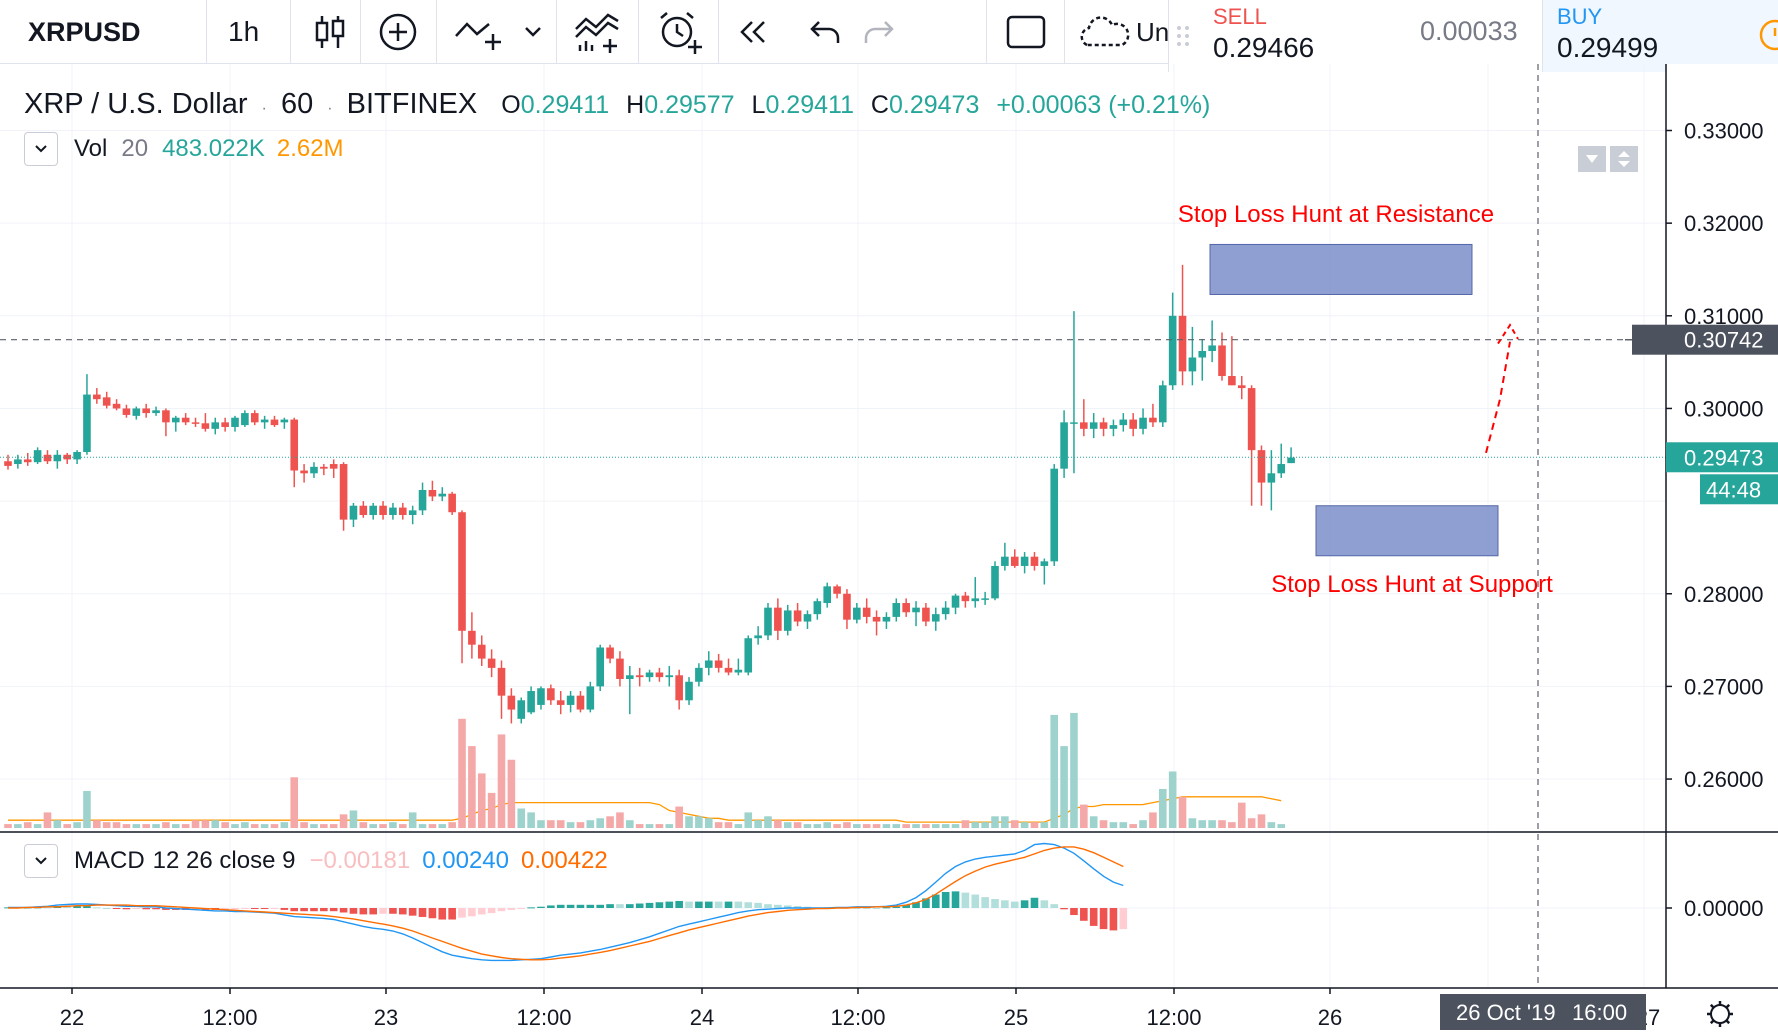  I want to click on sell-button: SELL 0.29466, so click(1282, 36).